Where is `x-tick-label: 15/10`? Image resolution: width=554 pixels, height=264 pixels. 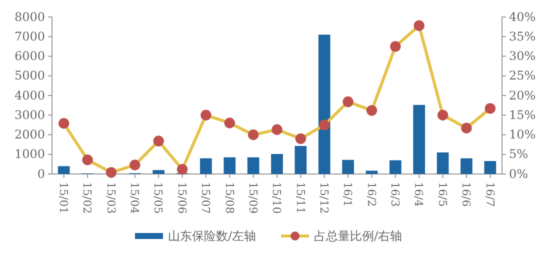 x-tick-label: 15/10 is located at coordinates (277, 198).